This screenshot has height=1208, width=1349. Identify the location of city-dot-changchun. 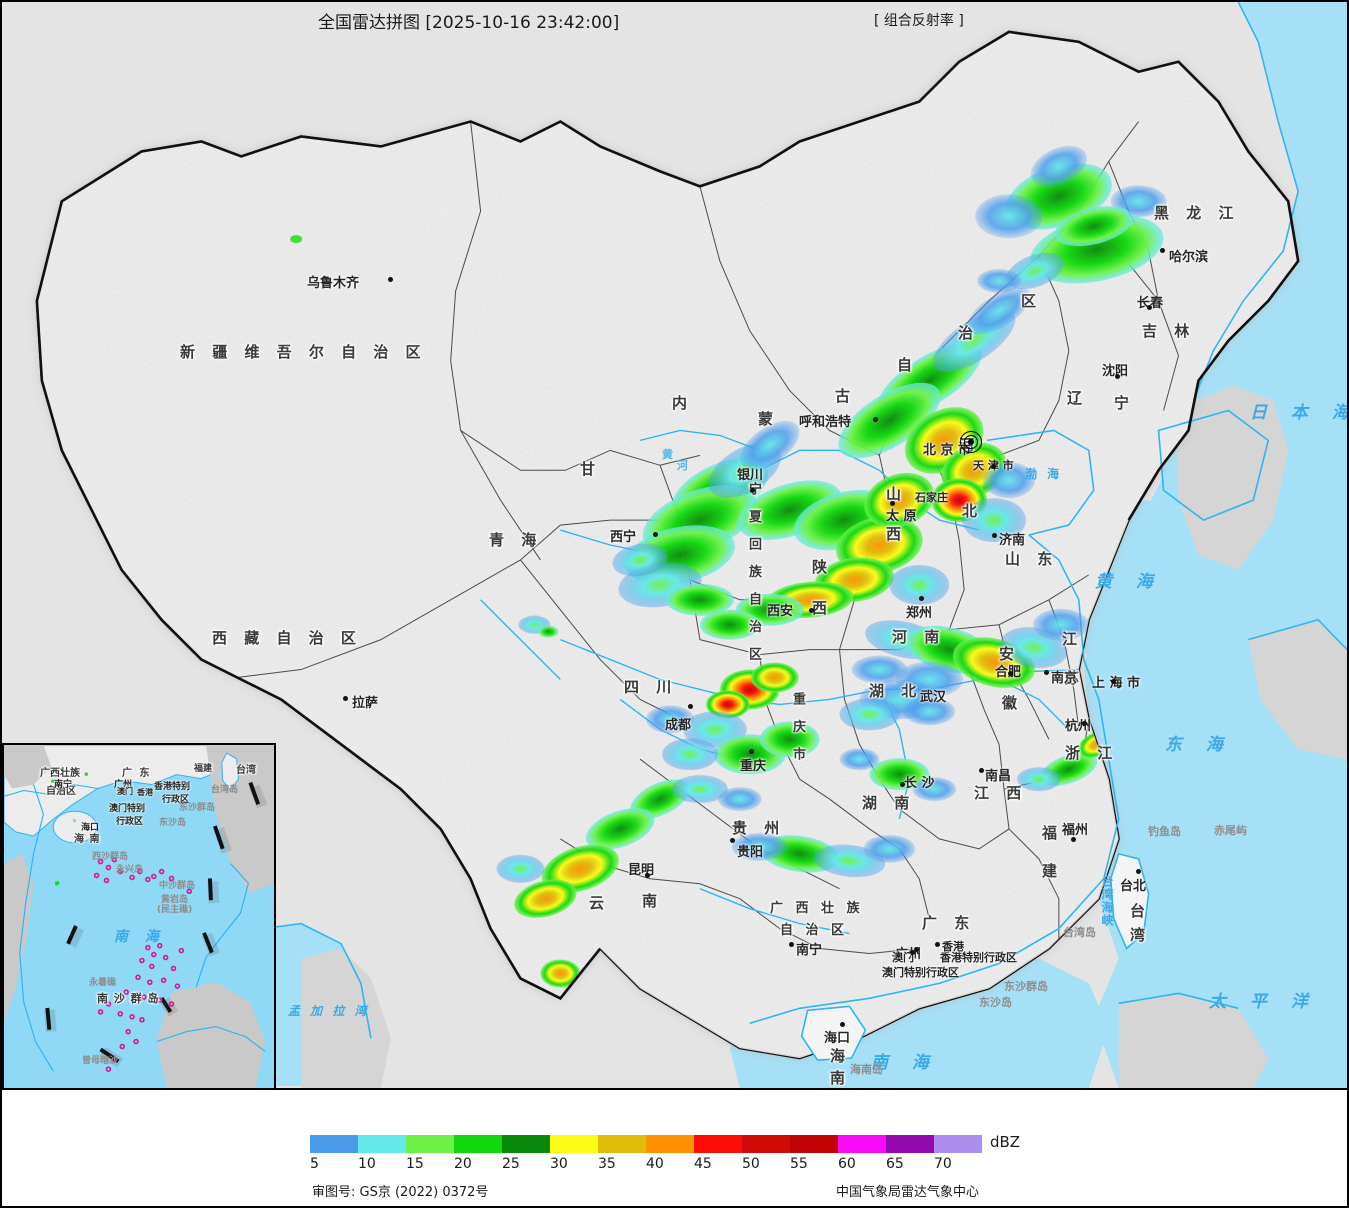
(1149, 307).